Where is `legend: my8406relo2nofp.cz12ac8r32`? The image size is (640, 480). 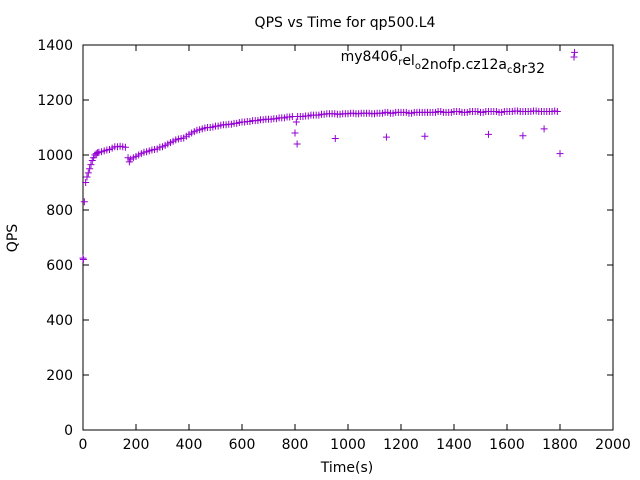
legend: my8406relo2nofp.cz12ac8r32 is located at coordinates (459, 63).